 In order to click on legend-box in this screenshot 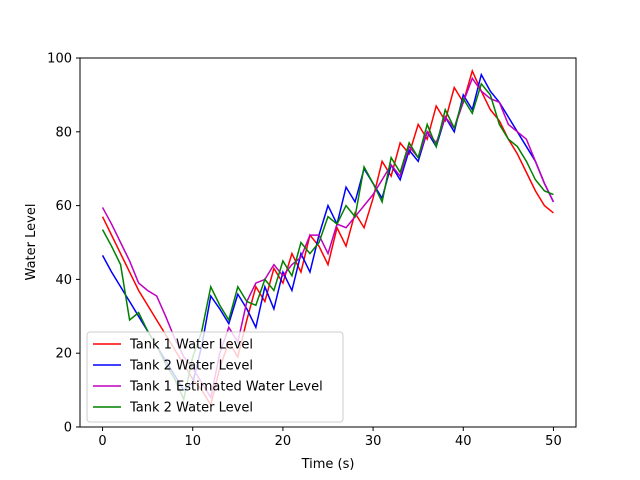, I will do `click(215, 377)`.